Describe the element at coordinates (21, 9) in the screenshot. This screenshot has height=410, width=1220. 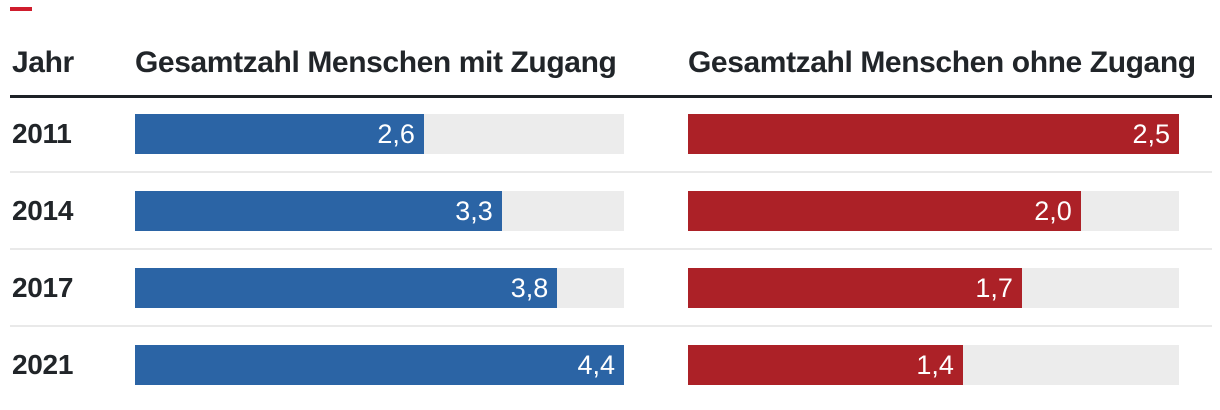
I see `accent-dash` at that location.